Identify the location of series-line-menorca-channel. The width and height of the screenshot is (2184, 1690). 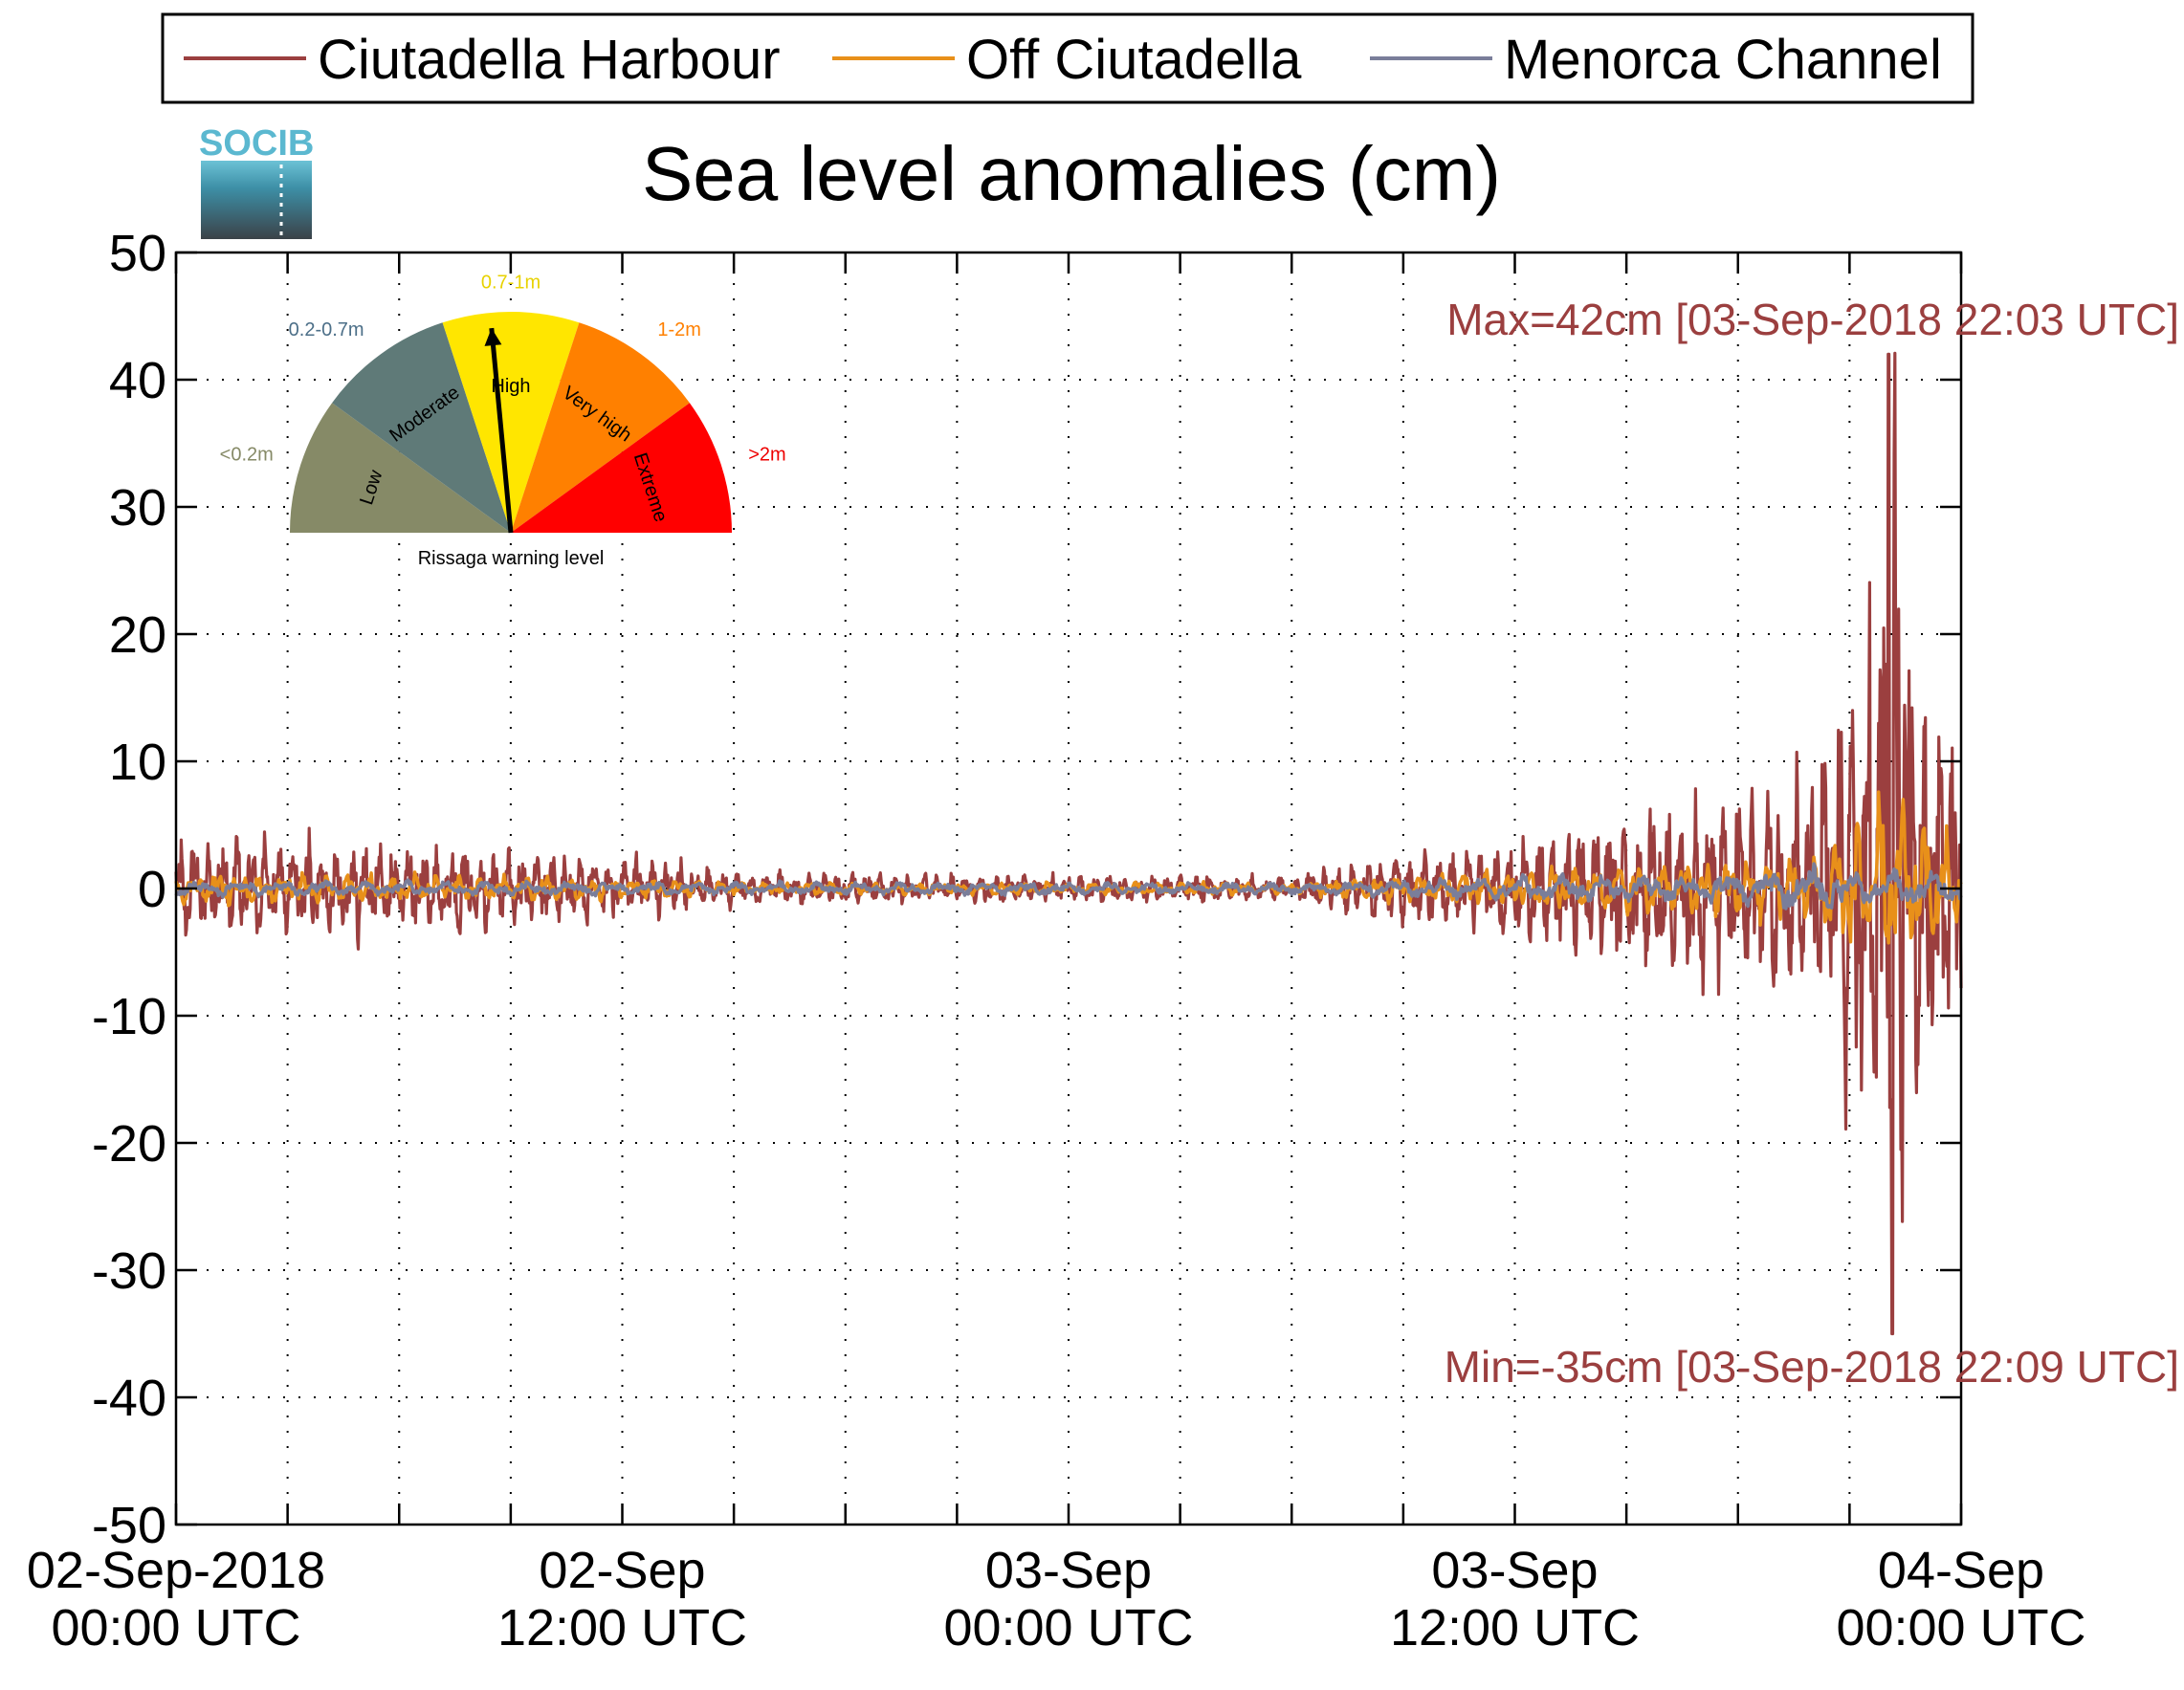
(1068, 886).